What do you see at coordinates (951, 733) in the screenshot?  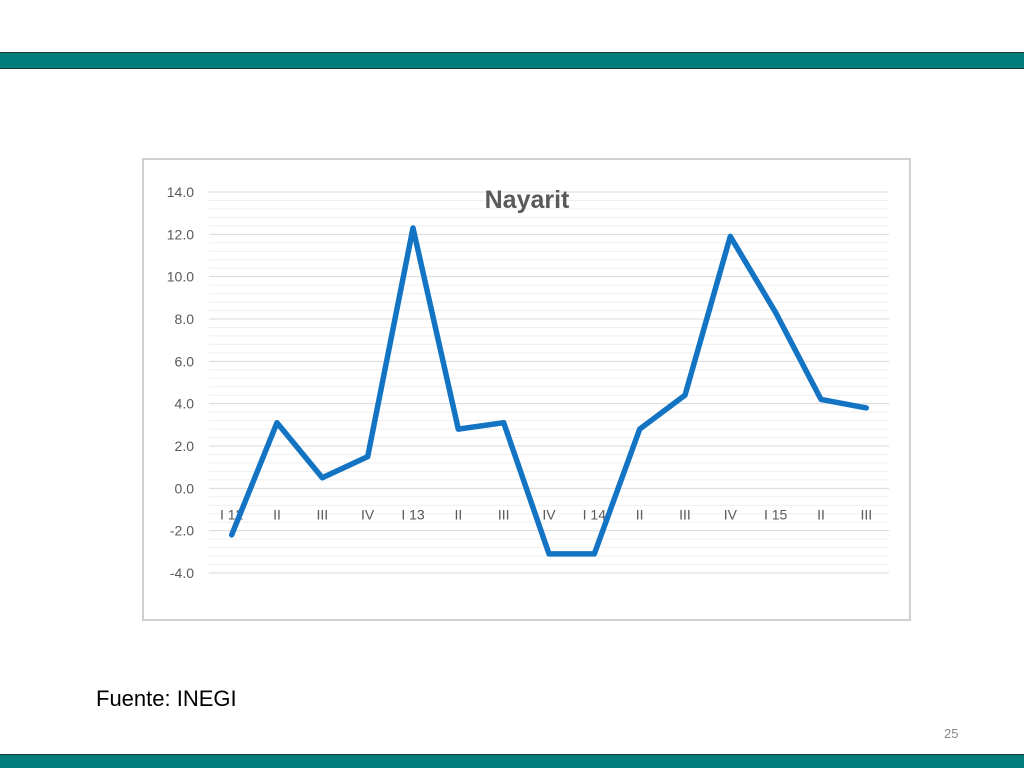 I see `page-number: 25` at bounding box center [951, 733].